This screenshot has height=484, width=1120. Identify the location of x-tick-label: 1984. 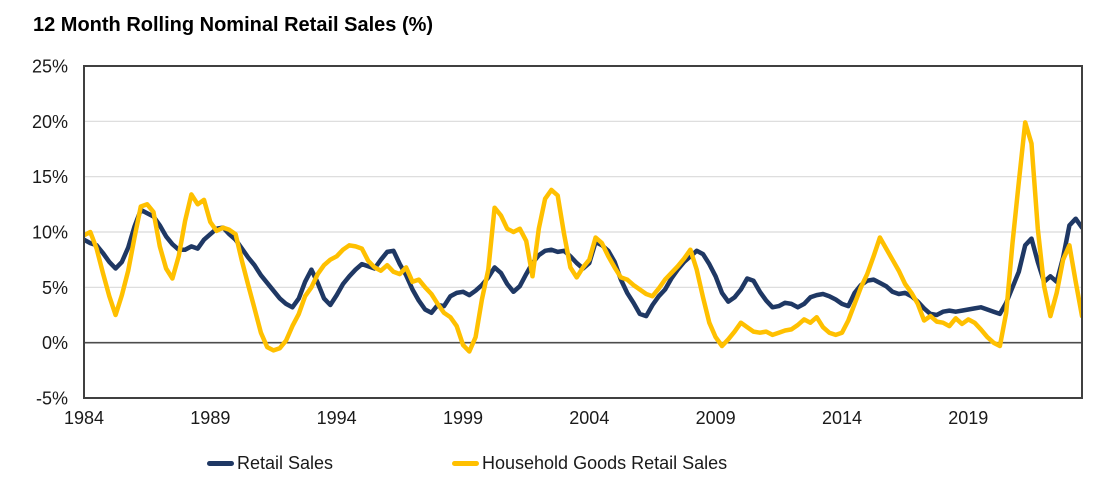
(84, 418).